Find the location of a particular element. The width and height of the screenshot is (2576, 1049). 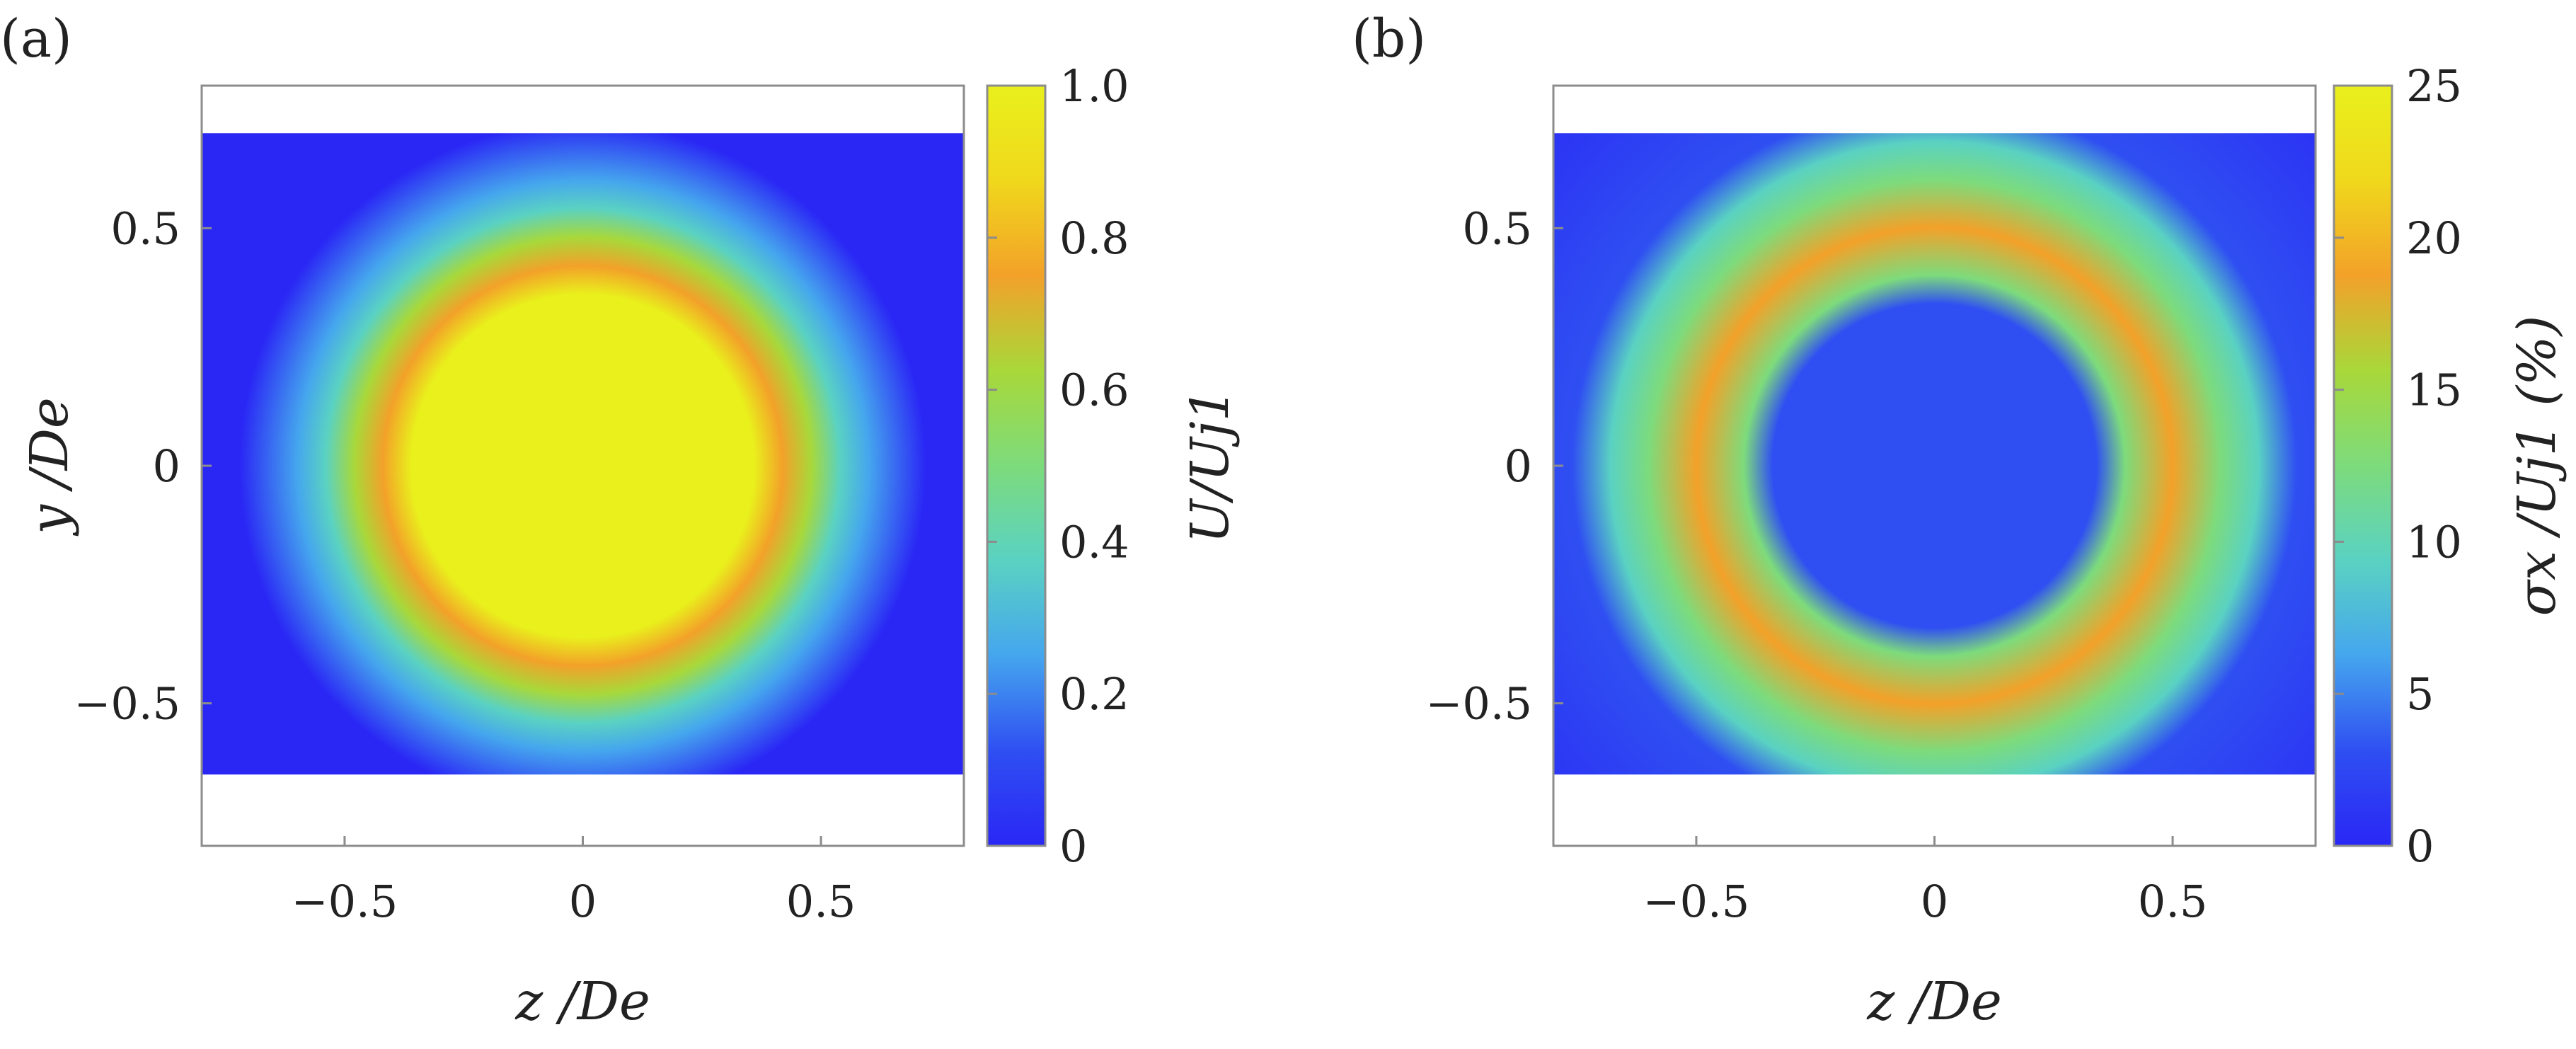

colorbar-tick-label: 1.0 is located at coordinates (1094, 86).